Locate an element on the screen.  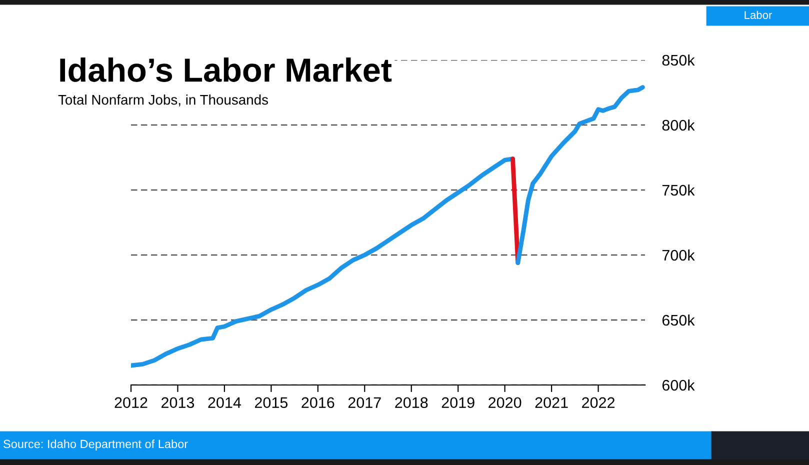
y-tick-label: 750k is located at coordinates (678, 190).